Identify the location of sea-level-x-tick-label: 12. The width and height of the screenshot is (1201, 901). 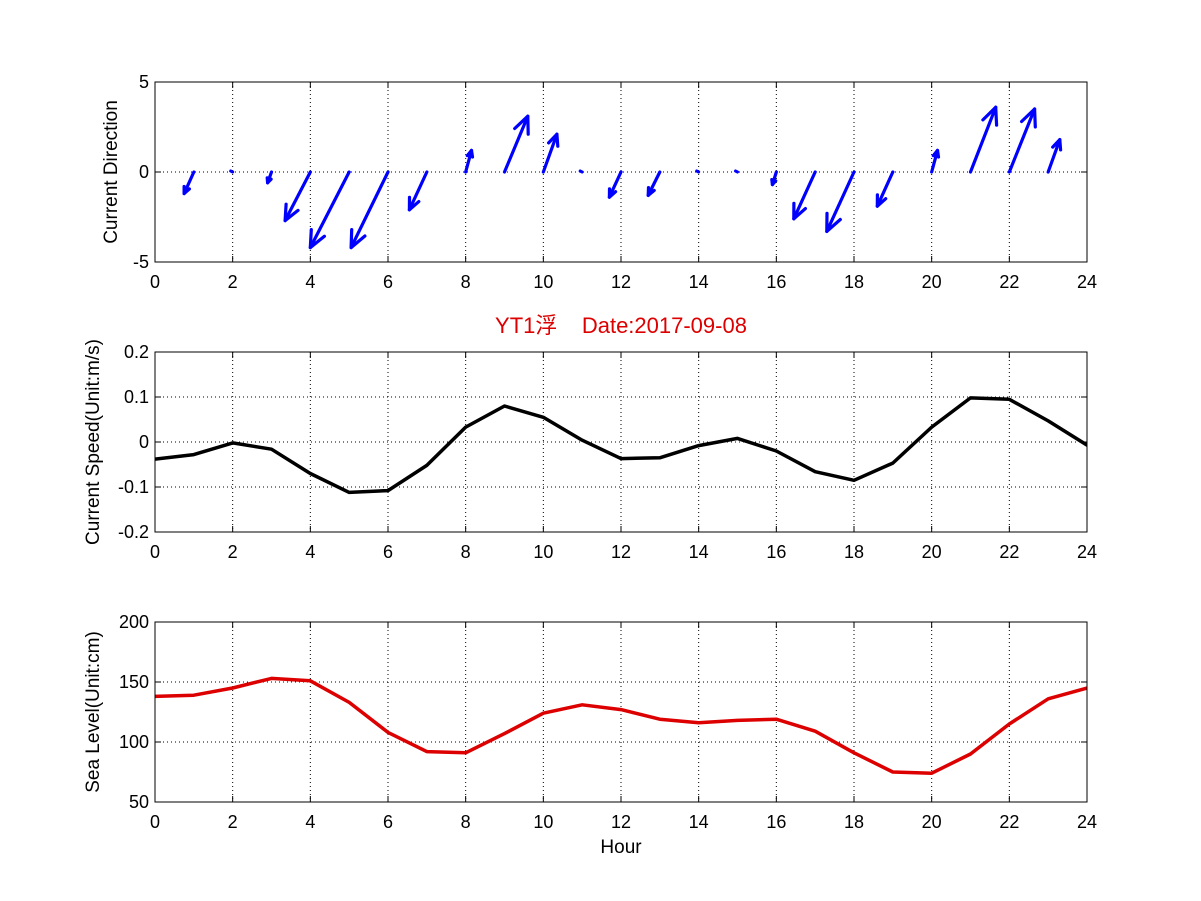
(621, 822).